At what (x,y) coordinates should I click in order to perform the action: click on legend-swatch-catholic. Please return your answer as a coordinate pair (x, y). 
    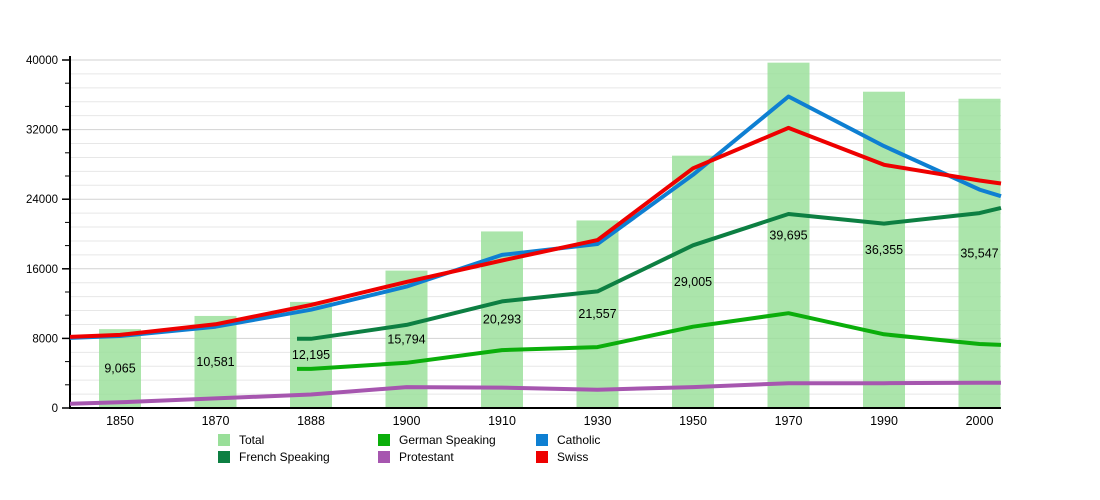
    Looking at the image, I should click on (542, 439).